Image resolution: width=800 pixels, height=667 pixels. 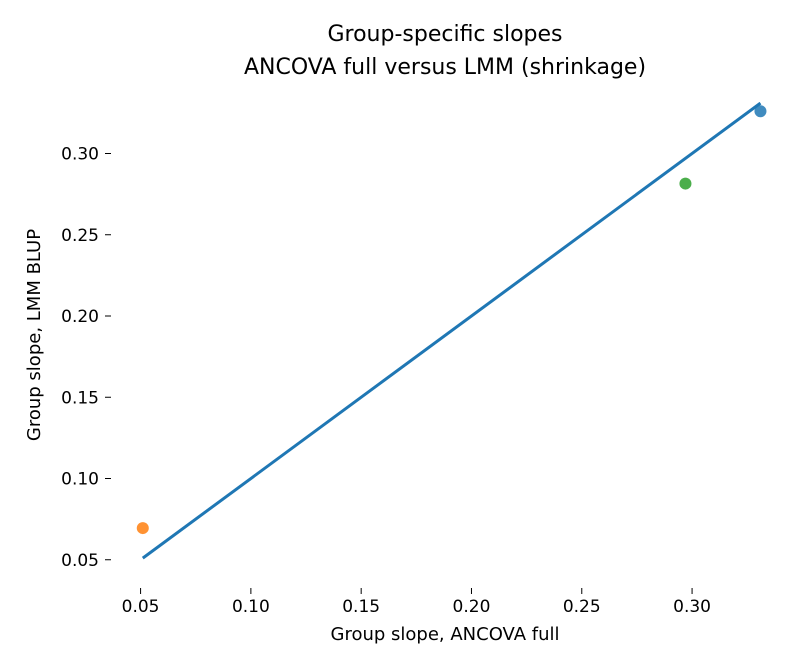 What do you see at coordinates (582, 607) in the screenshot?
I see `x-tick-label: 0.25` at bounding box center [582, 607].